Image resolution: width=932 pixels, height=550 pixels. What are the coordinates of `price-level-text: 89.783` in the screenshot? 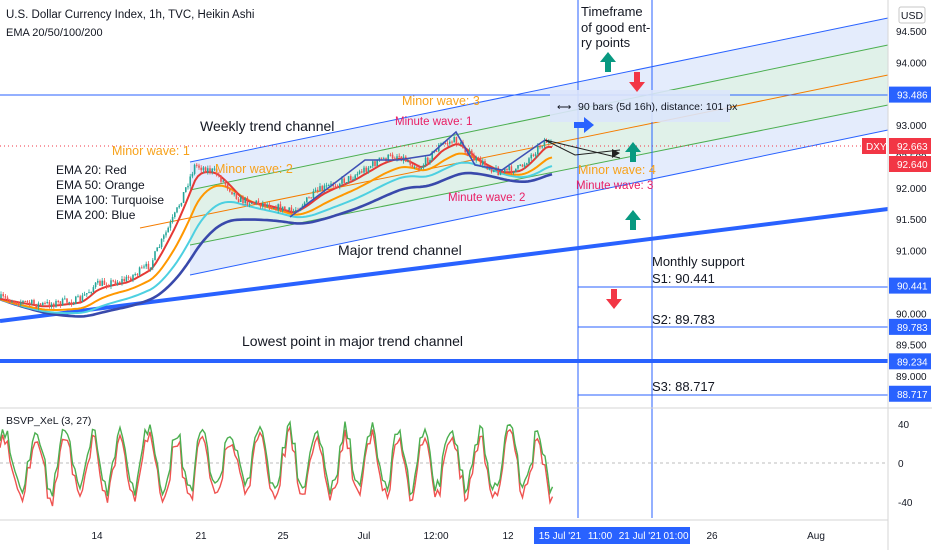 It's located at (912, 328).